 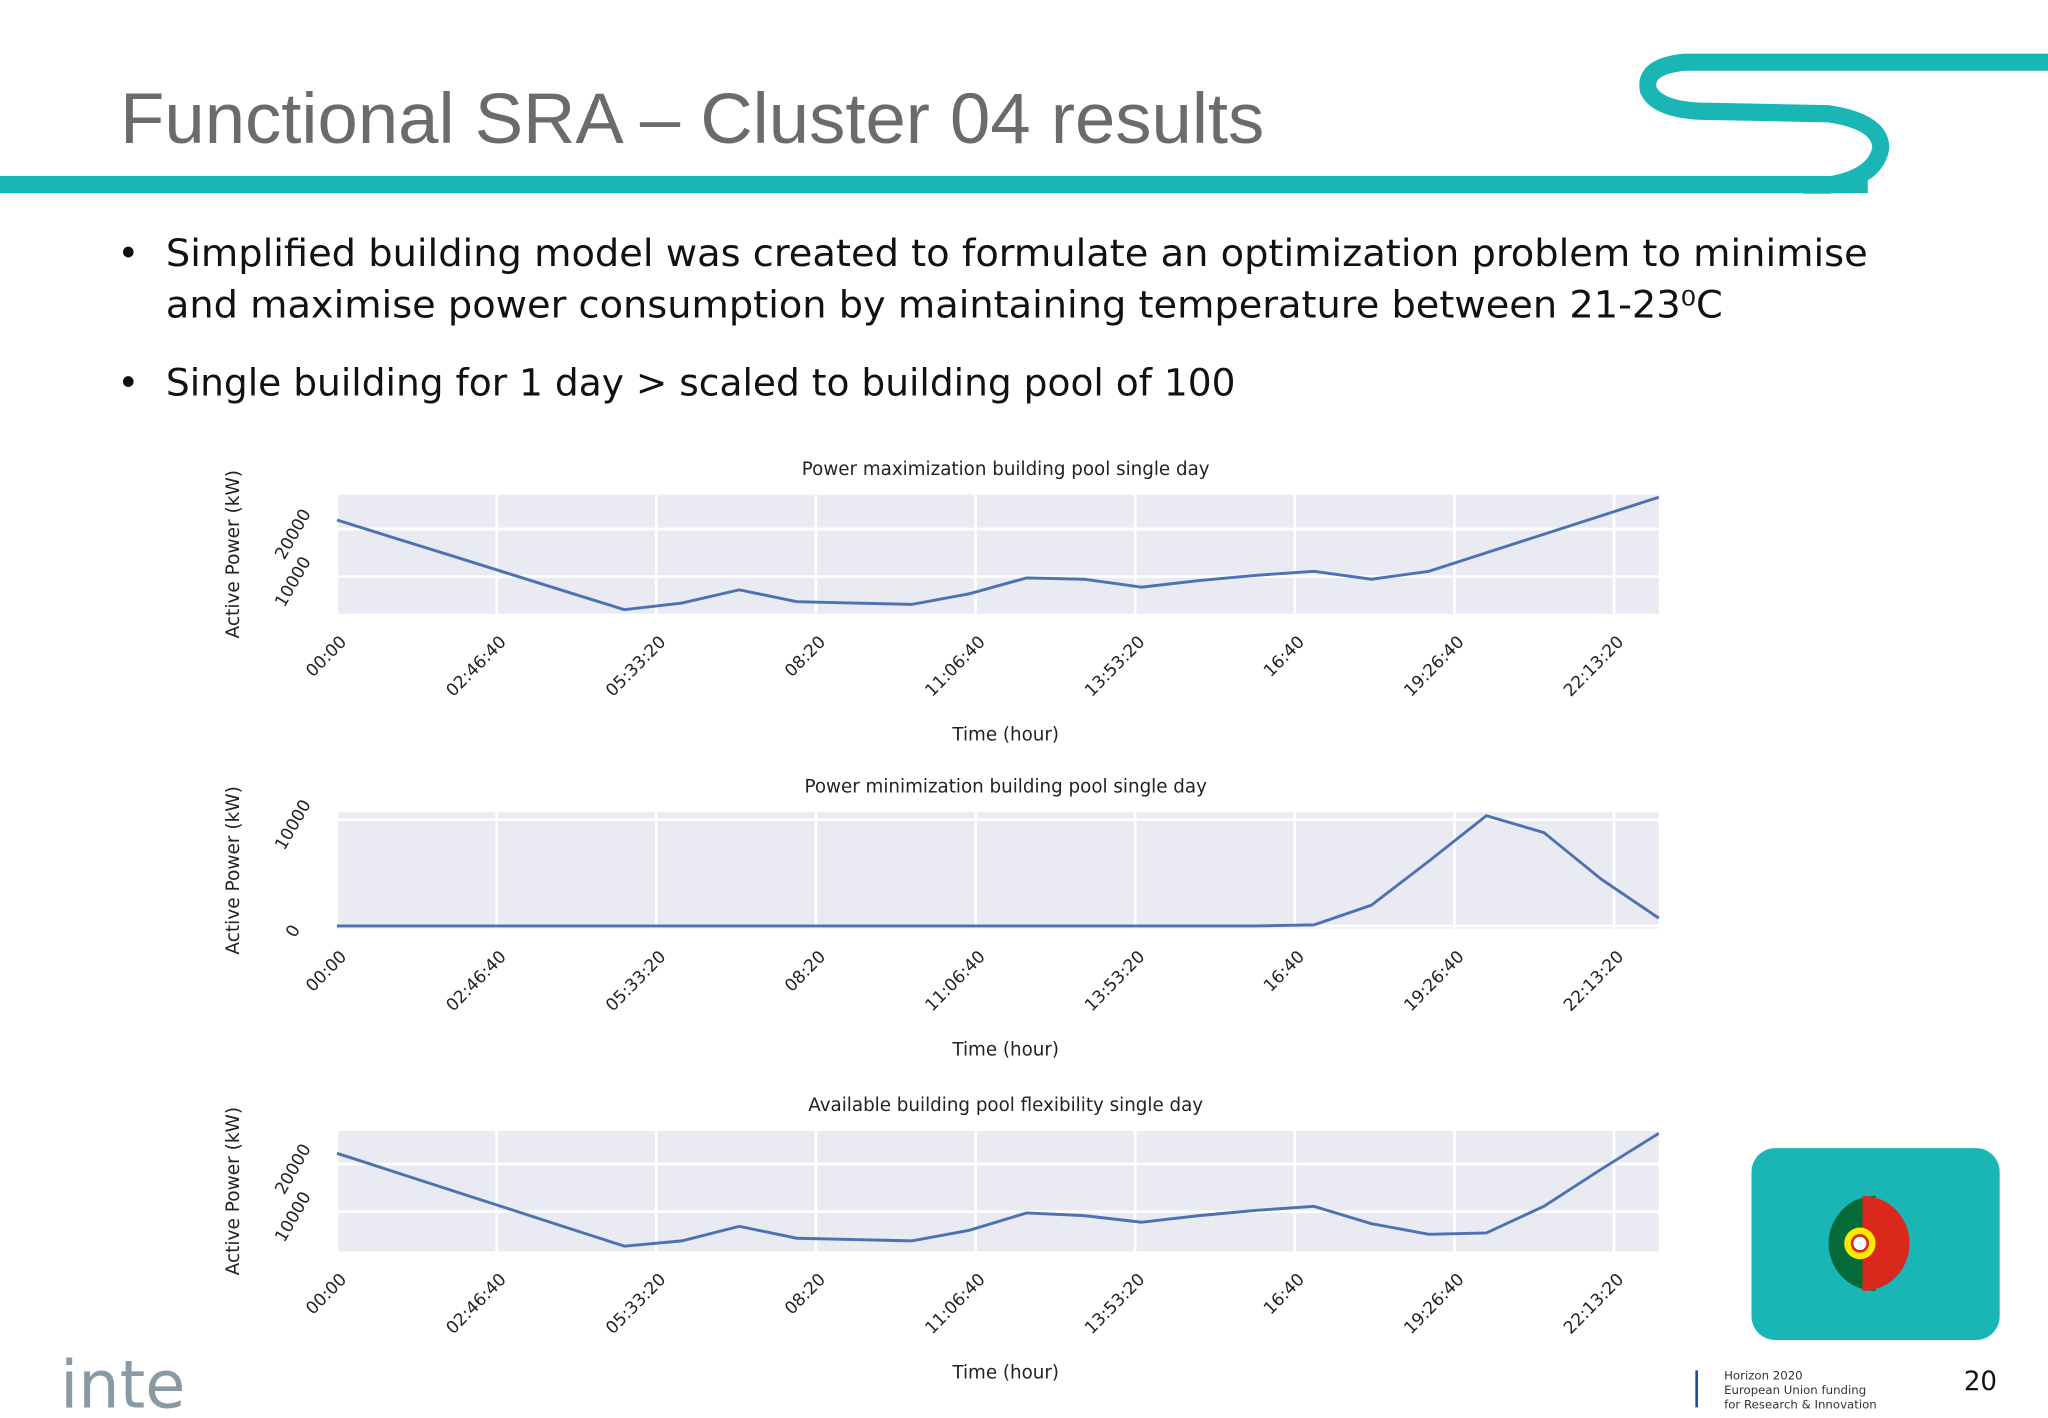 I want to click on funding-text: for Research & Innovation, so click(x=1800, y=1405).